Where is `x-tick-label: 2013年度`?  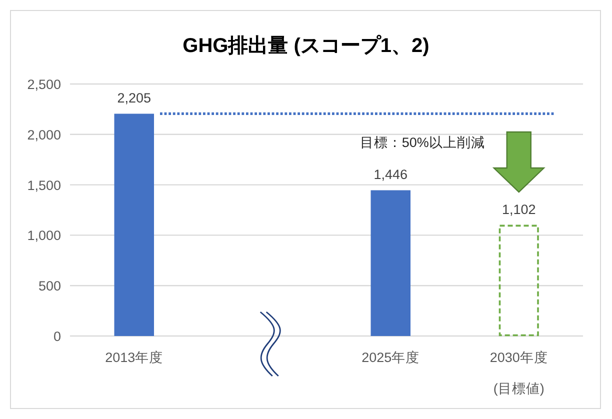
x-tick-label: 2013年度 is located at coordinates (134, 357).